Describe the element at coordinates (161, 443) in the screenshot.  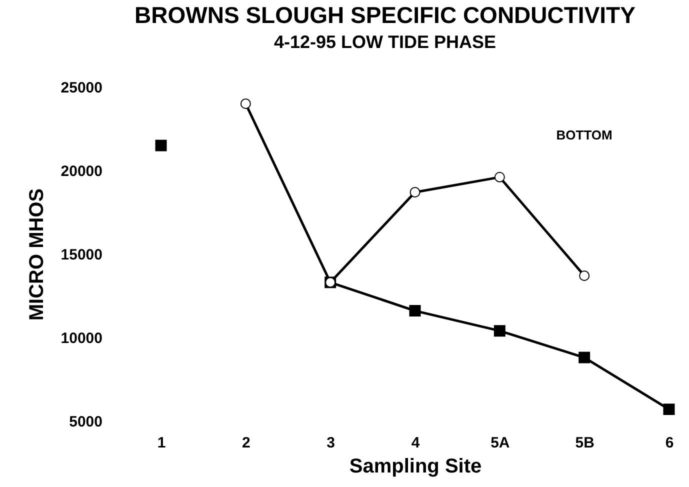
I see `x-tick-label: 1` at that location.